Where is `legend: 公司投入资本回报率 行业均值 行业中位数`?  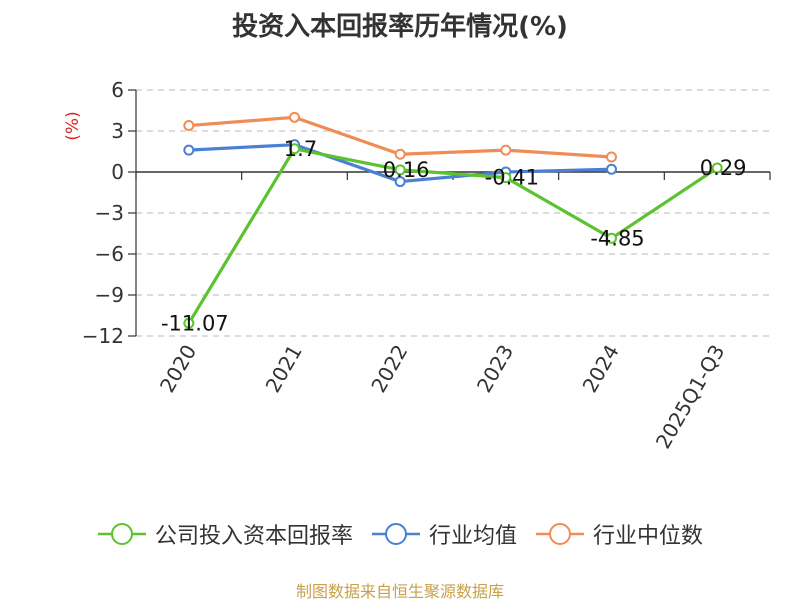
legend: 公司投入资本回报率 行业均值 行业中位数 is located at coordinates (400, 534).